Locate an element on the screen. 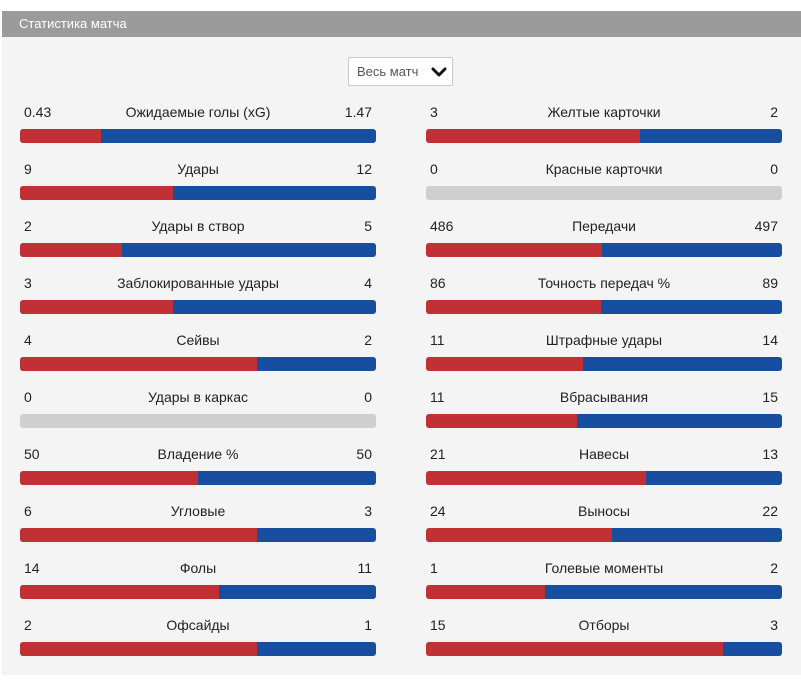 This screenshot has width=801, height=690. stat-home-value: 21 is located at coordinates (438, 454).